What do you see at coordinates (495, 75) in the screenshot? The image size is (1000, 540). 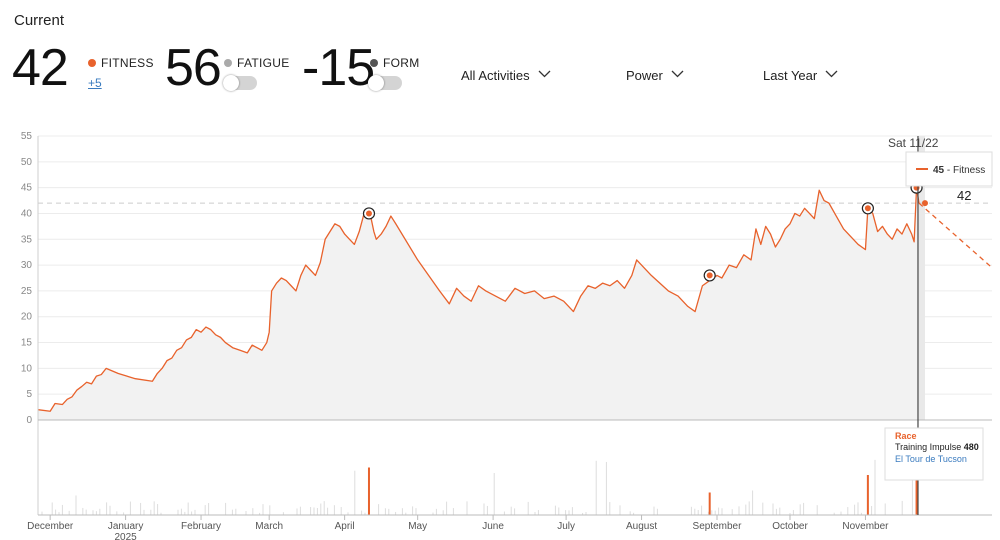 I see `activities-dropdown-label: All Activities` at bounding box center [495, 75].